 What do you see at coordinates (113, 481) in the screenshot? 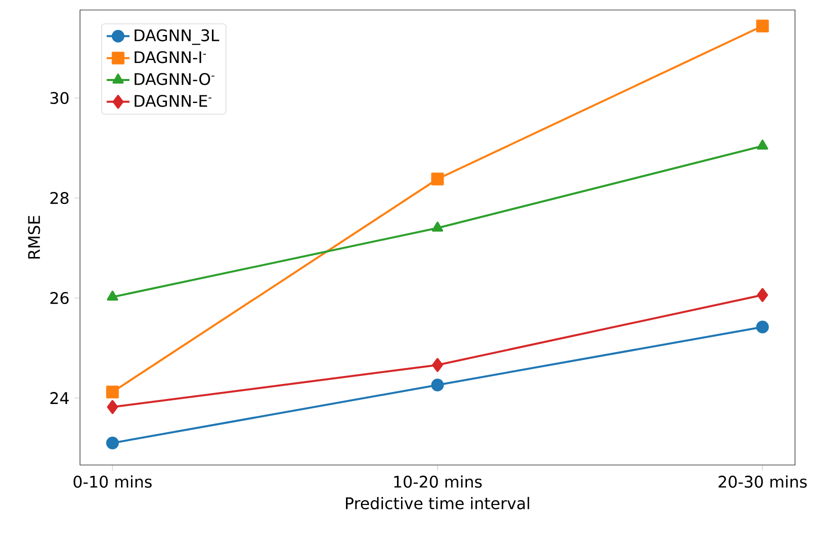
I see `x-tick-label: 0-10 mins` at bounding box center [113, 481].